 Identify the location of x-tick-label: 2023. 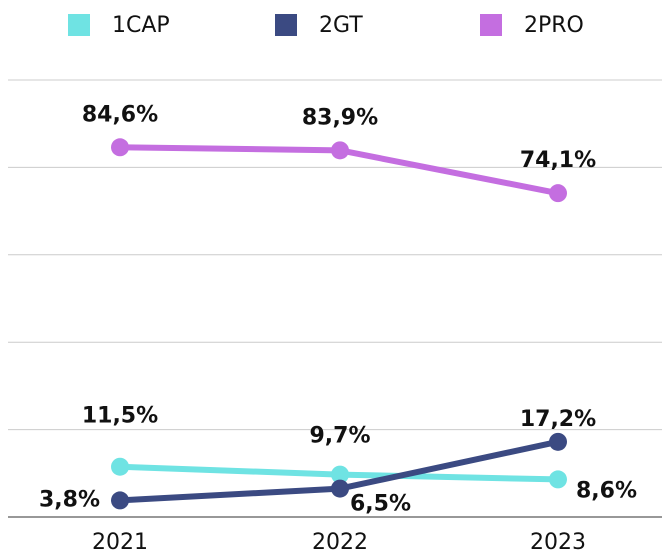
(558, 542).